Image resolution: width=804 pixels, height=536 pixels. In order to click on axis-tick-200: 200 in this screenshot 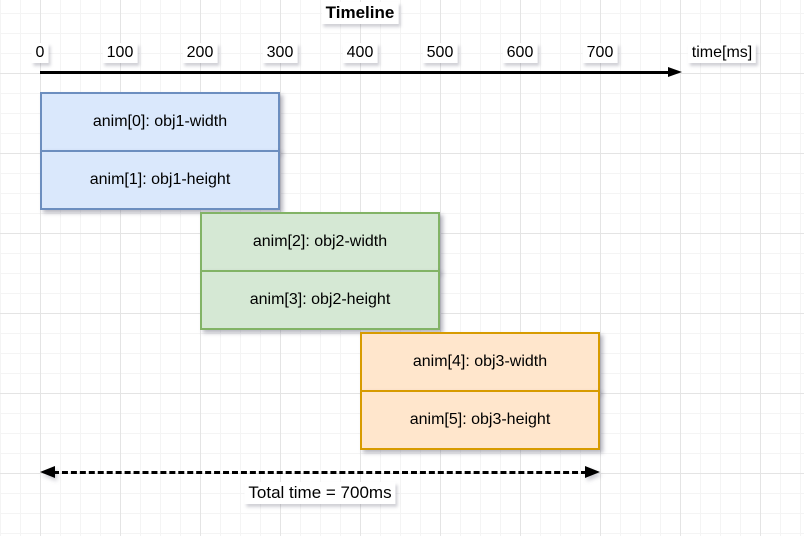, I will do `click(200, 53)`.